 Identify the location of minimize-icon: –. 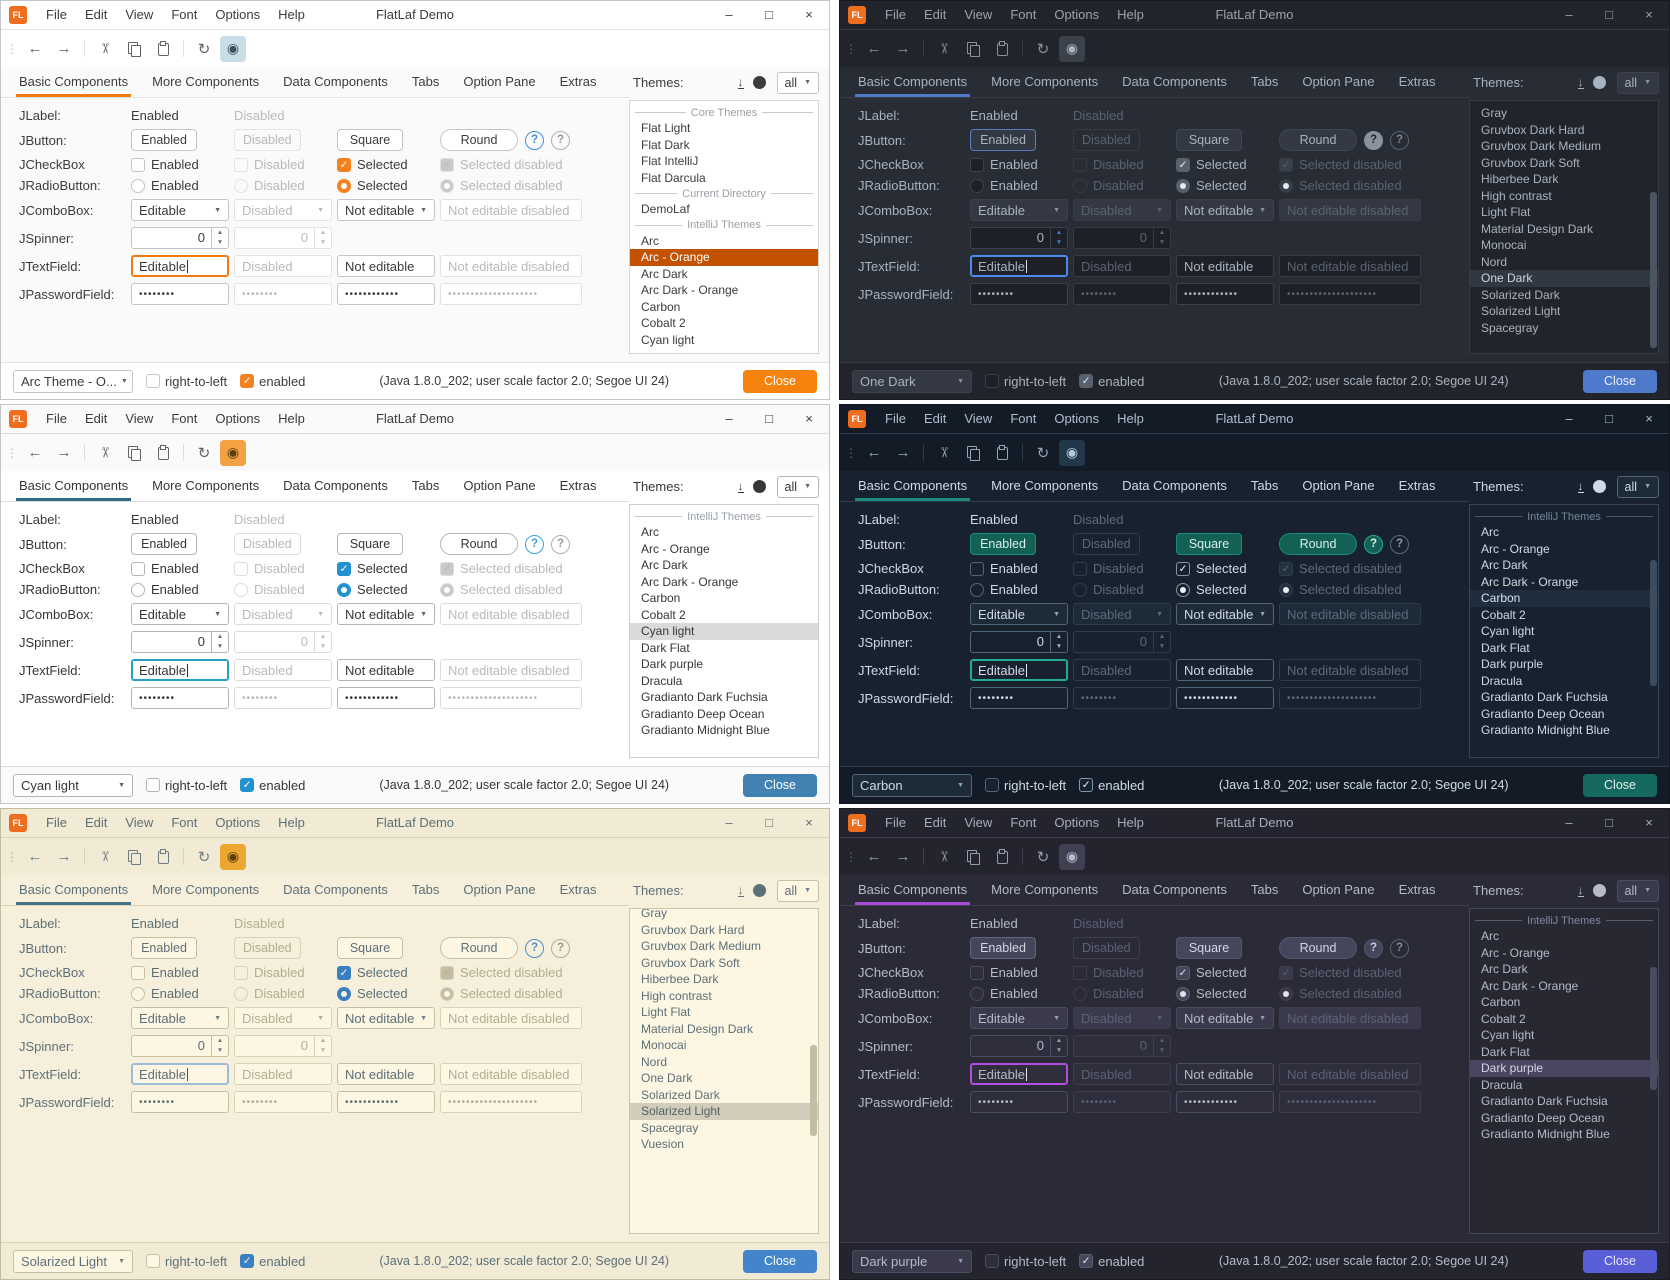
(729, 418).